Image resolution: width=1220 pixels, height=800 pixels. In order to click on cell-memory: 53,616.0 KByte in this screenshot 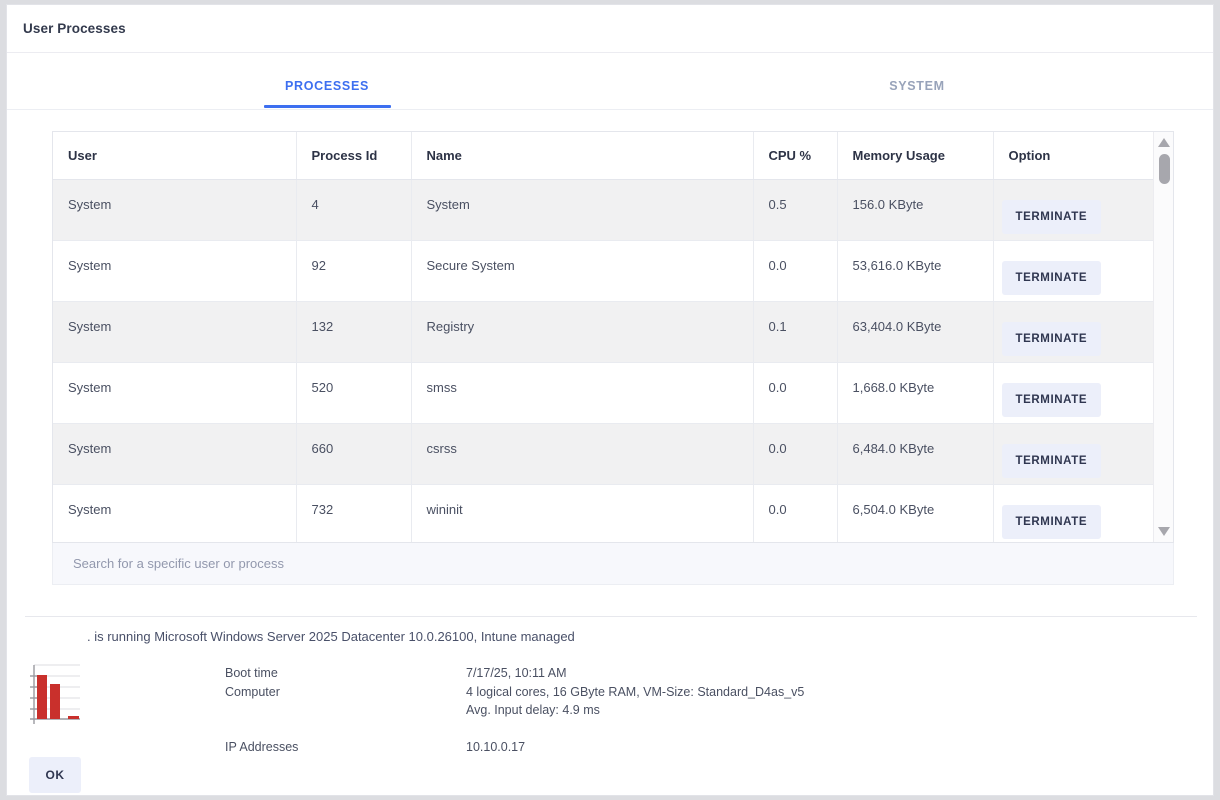, I will do `click(915, 271)`.